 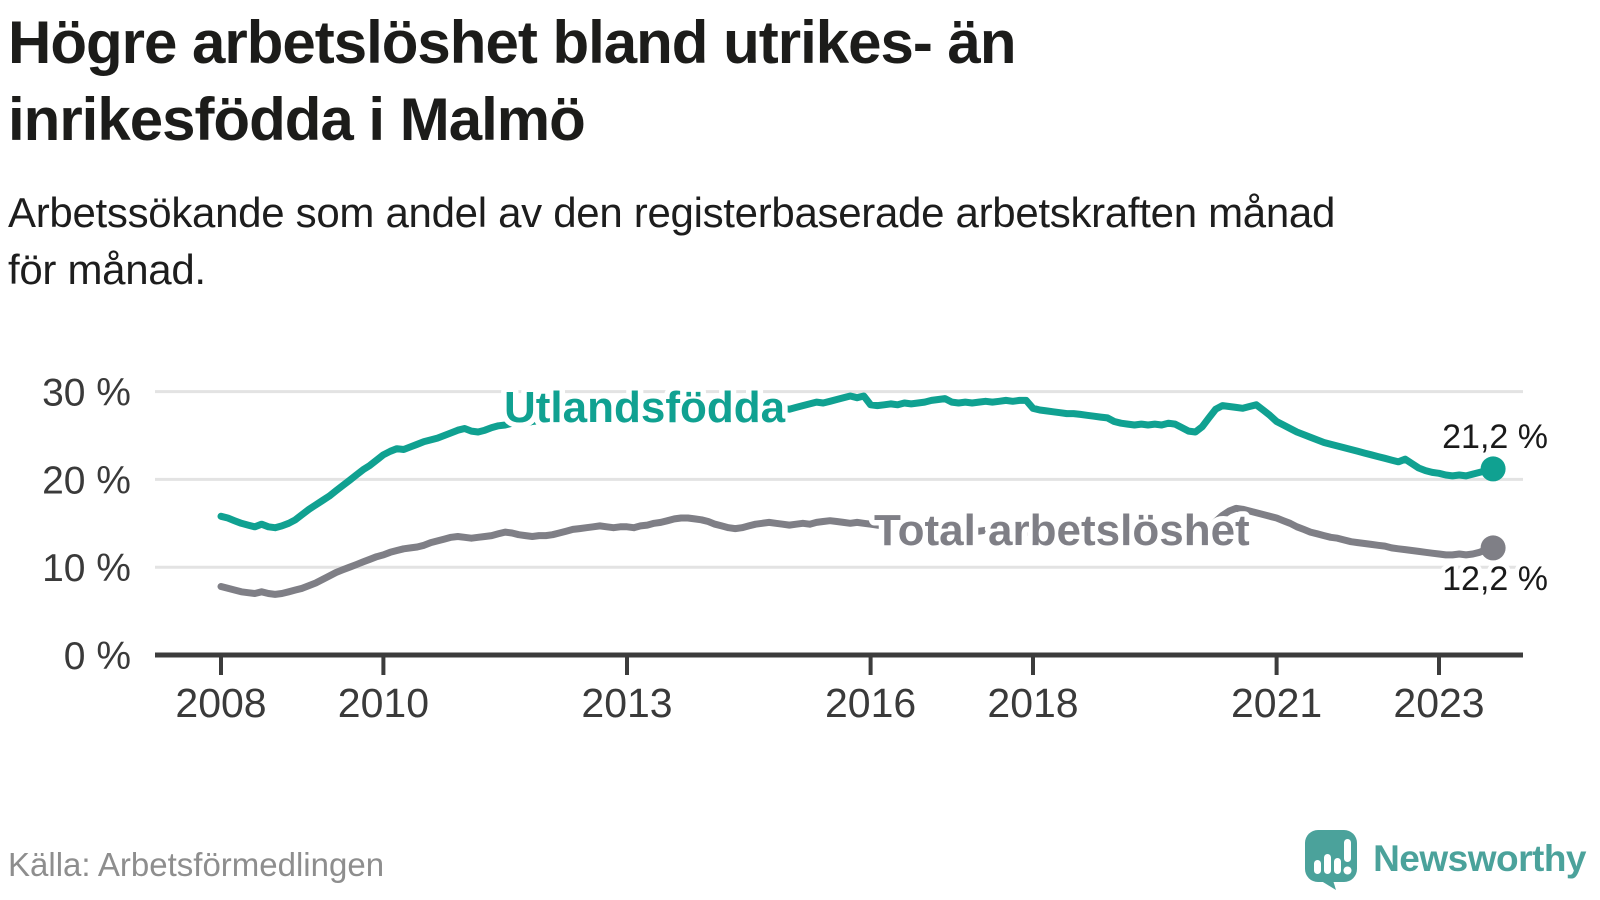 I want to click on source-note: Källa: Arbetsförmedlingen, so click(x=196, y=864).